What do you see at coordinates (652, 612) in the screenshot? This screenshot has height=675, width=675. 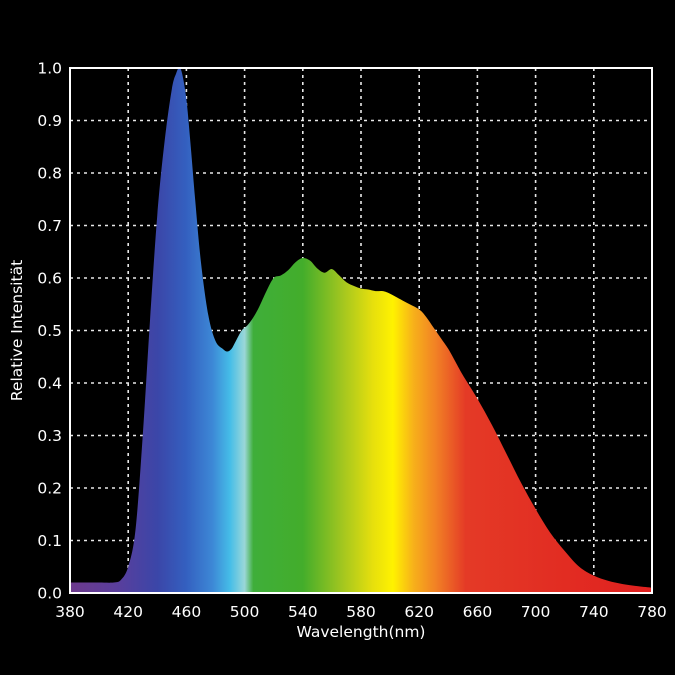 I see `x-tick-label: 780` at bounding box center [652, 612].